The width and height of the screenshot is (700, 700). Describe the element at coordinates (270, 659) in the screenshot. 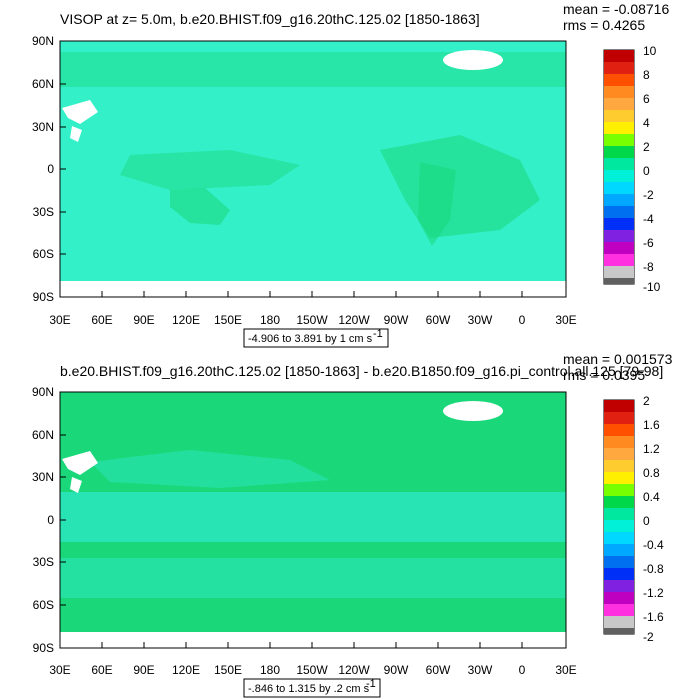

I see `x-tick-180-bottom: 180` at that location.